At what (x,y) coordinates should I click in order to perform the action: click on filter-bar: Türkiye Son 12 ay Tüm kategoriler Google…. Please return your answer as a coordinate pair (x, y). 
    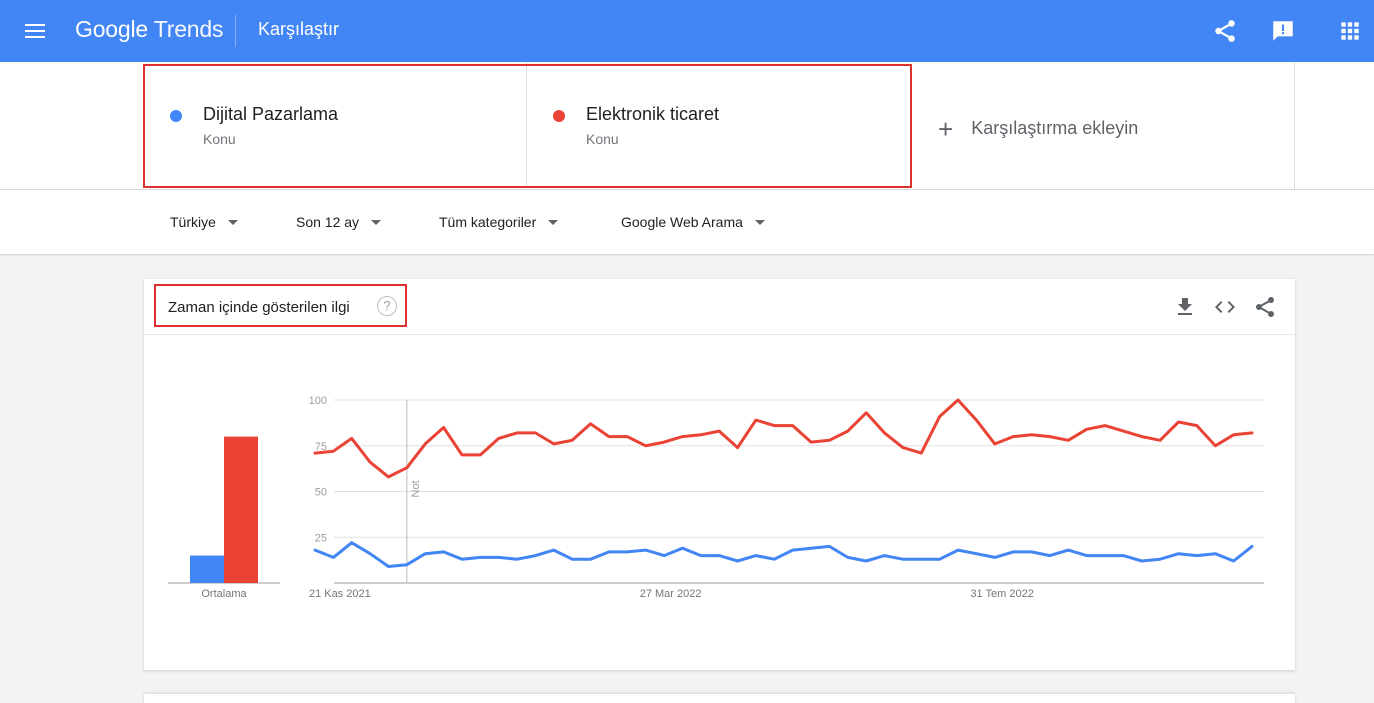
    Looking at the image, I should click on (687, 222).